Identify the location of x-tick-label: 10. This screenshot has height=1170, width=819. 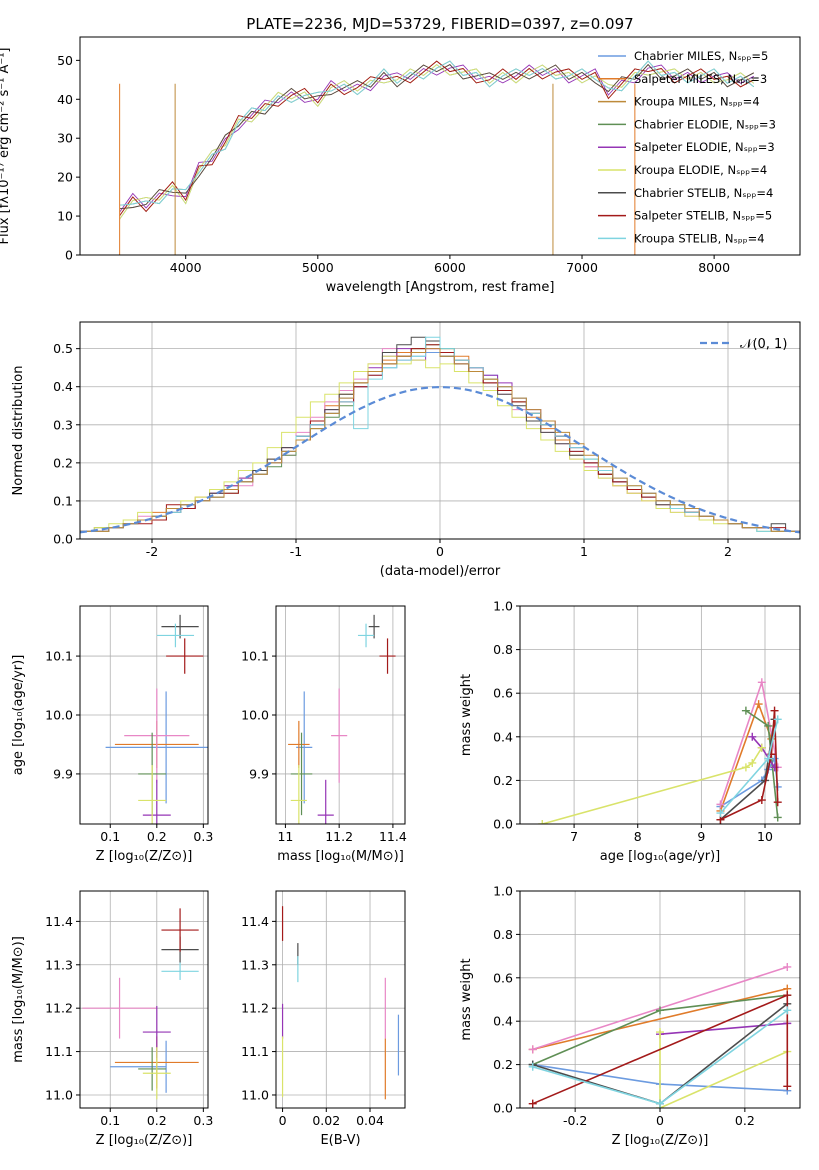
(765, 836).